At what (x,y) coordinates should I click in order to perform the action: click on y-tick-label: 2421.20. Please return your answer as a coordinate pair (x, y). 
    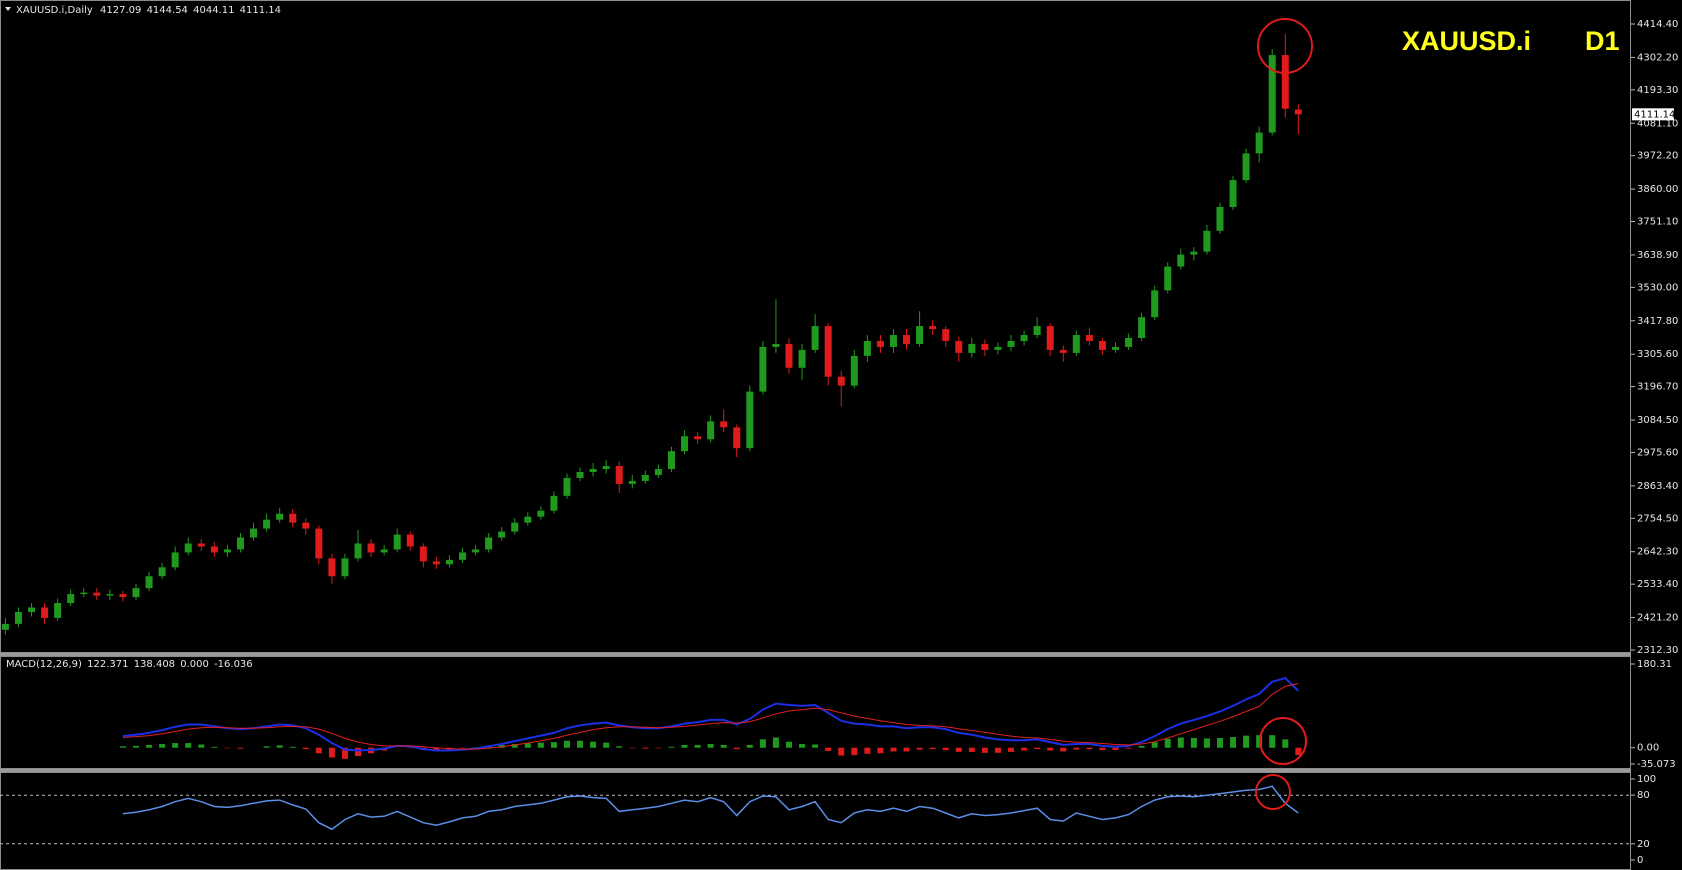
    Looking at the image, I should click on (1657, 618).